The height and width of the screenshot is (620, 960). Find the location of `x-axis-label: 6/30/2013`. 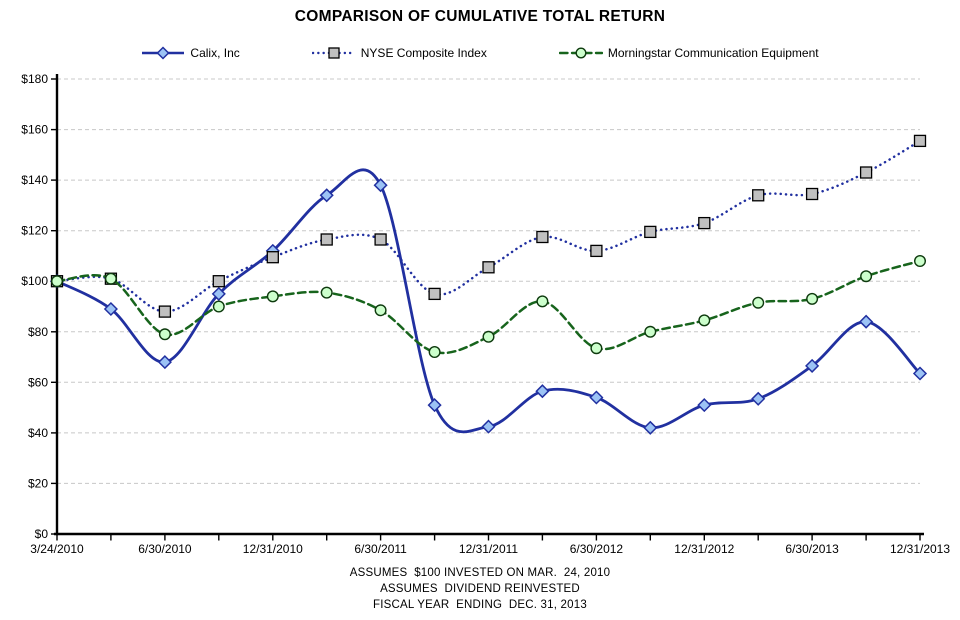

x-axis-label: 6/30/2013 is located at coordinates (812, 549).